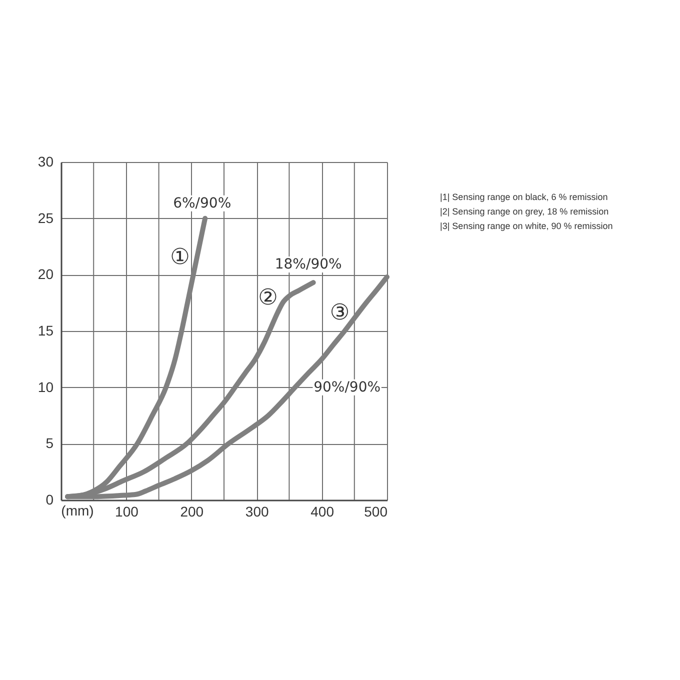  I want to click on y-tick-label: 5, so click(50, 443).